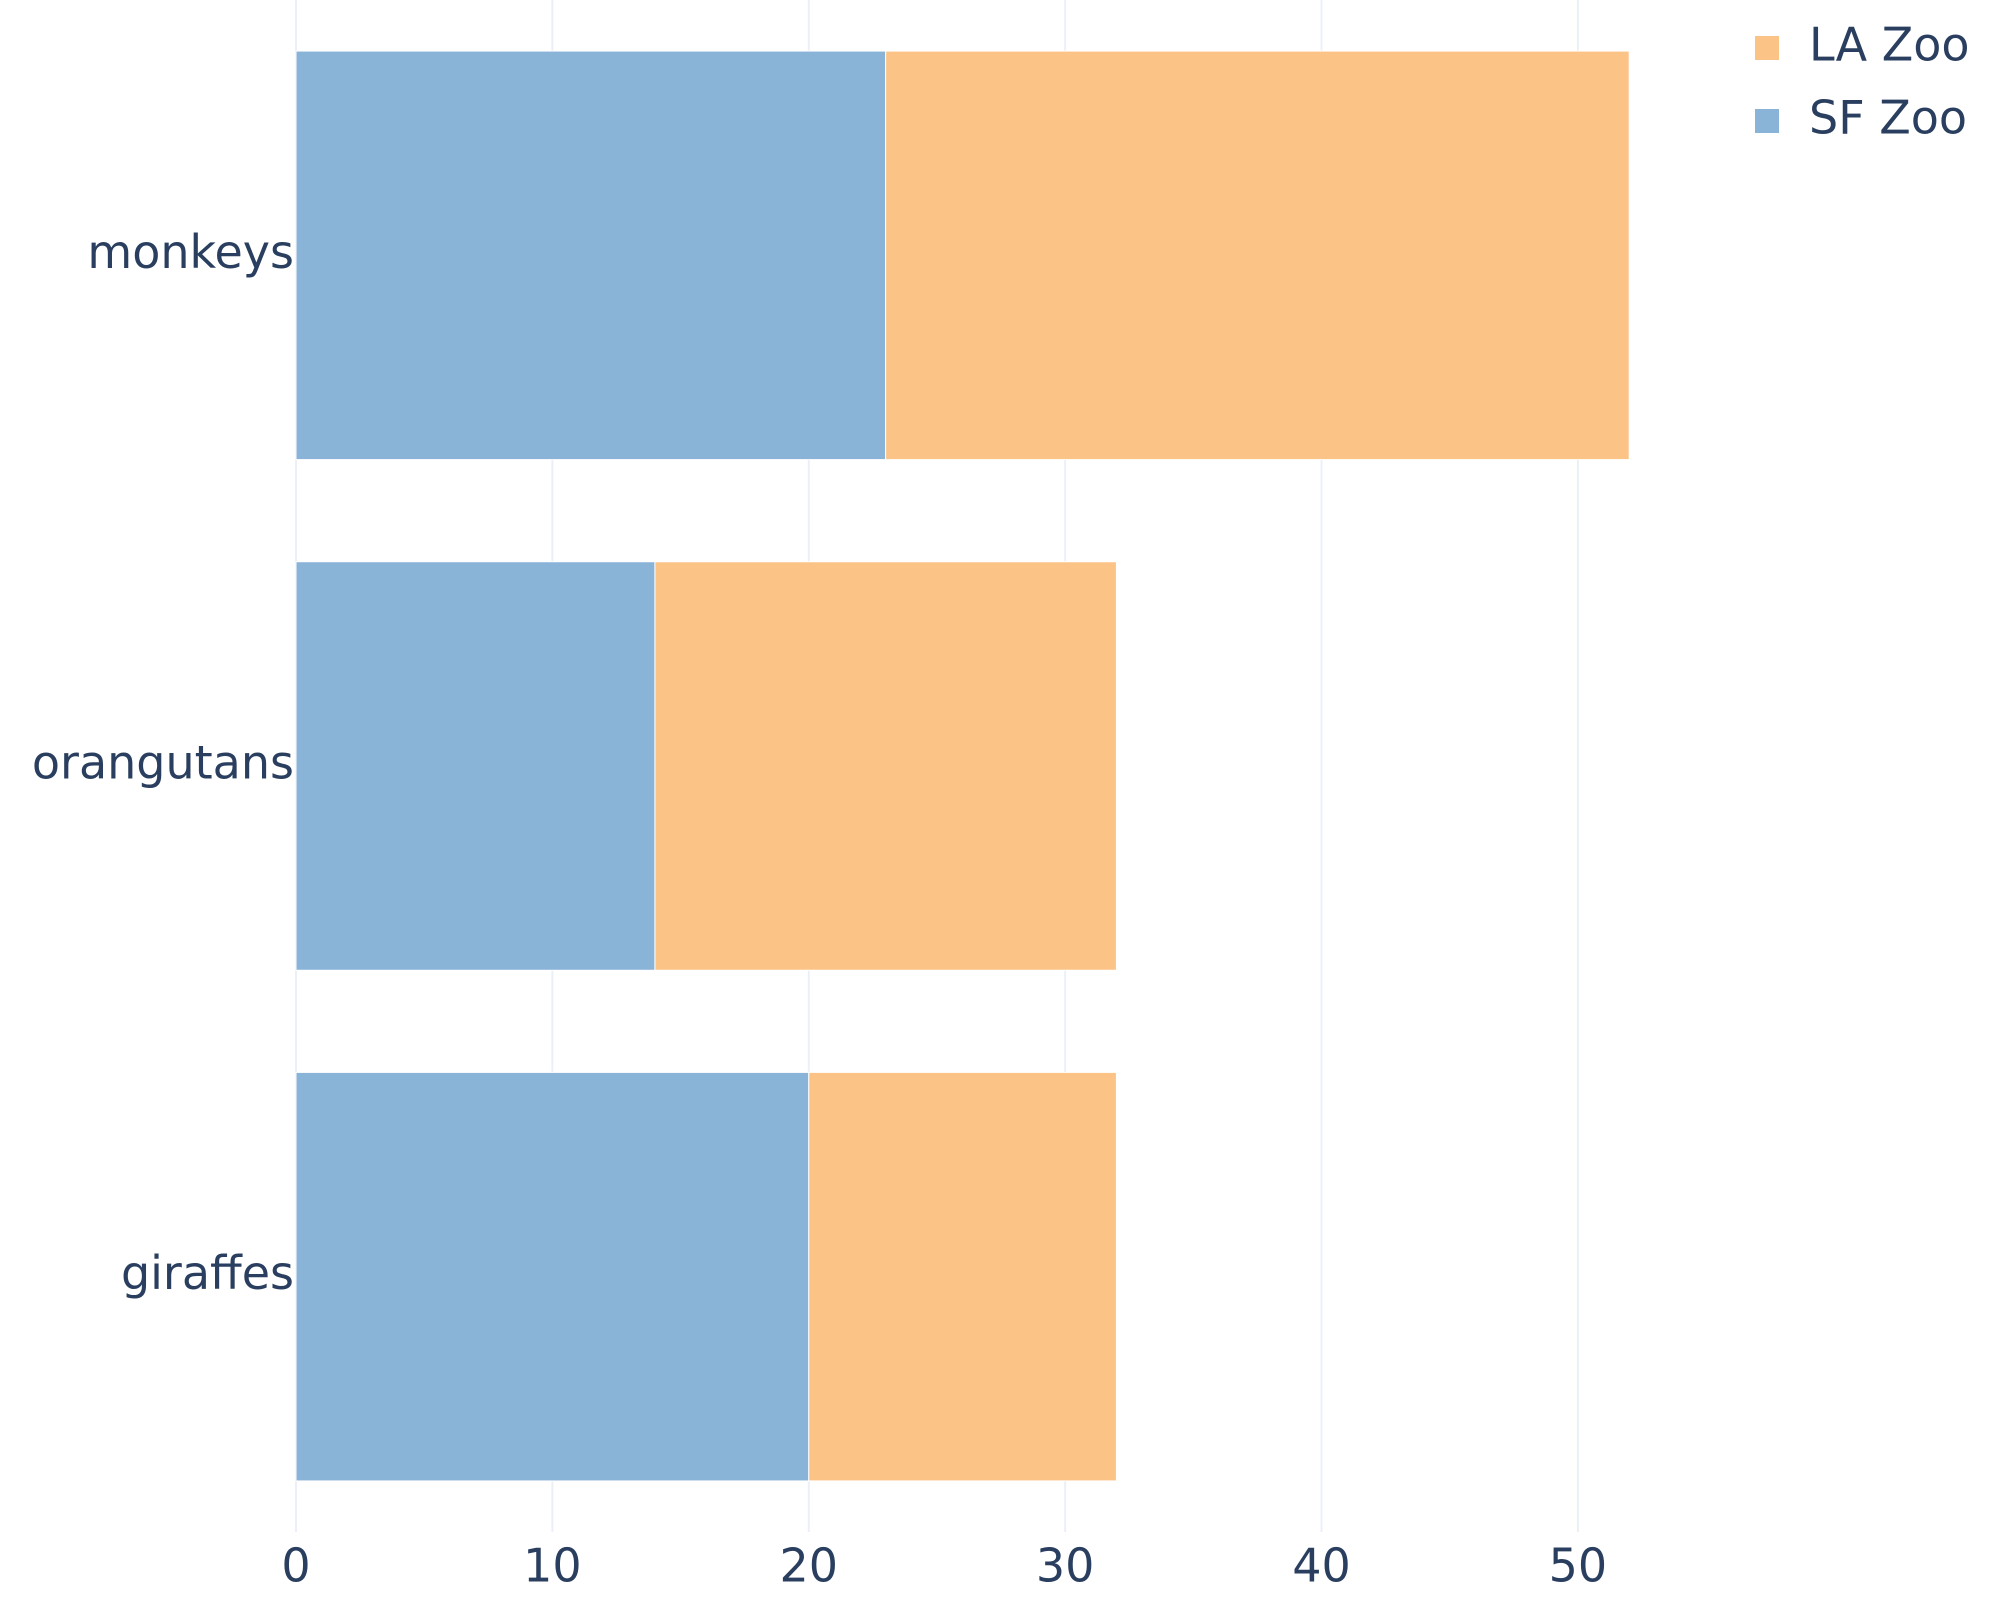 The image size is (2000, 1600). What do you see at coordinates (207, 1273) in the screenshot?
I see `y-tick-label: giraffes` at bounding box center [207, 1273].